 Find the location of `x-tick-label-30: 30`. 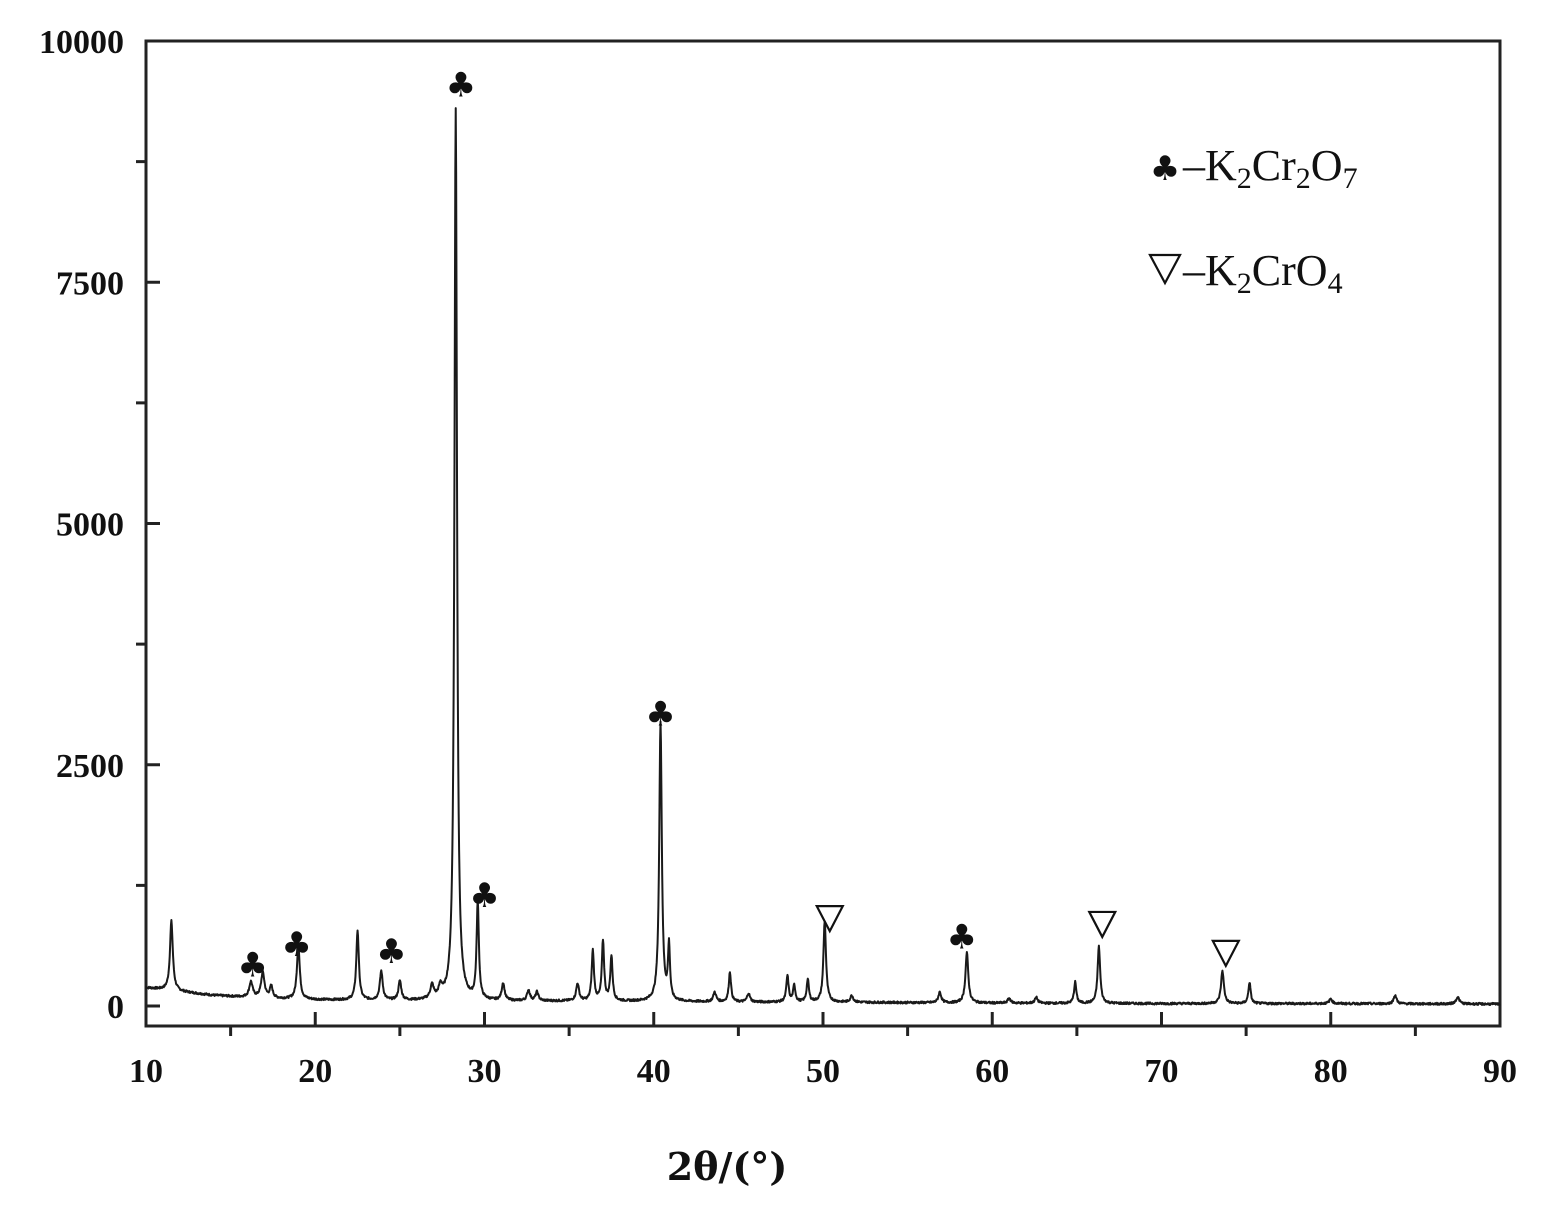

x-tick-label-30: 30 is located at coordinates (485, 1071).